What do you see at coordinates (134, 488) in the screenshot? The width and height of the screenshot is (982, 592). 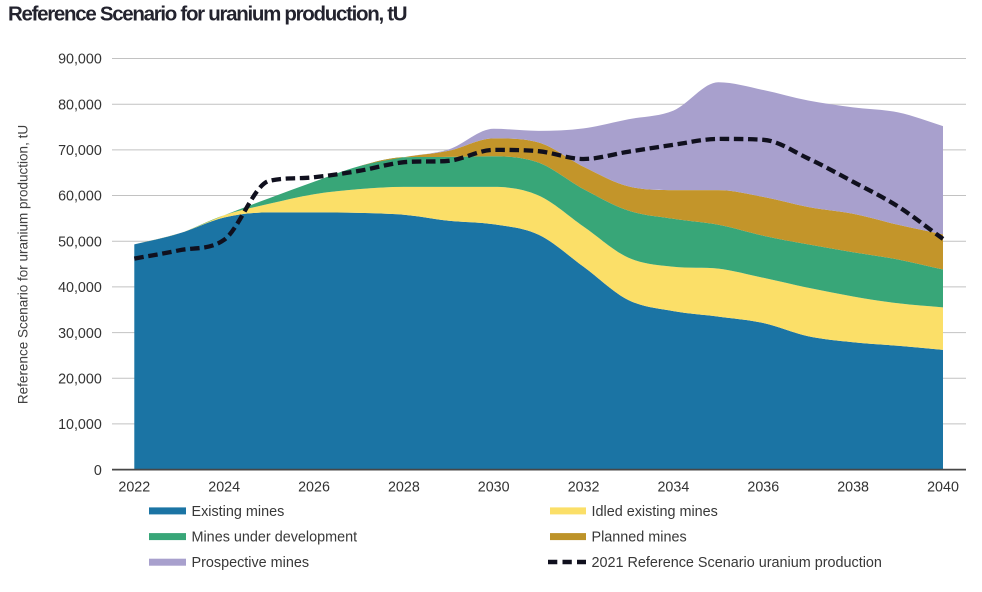 I see `svg-text: 2022` at bounding box center [134, 488].